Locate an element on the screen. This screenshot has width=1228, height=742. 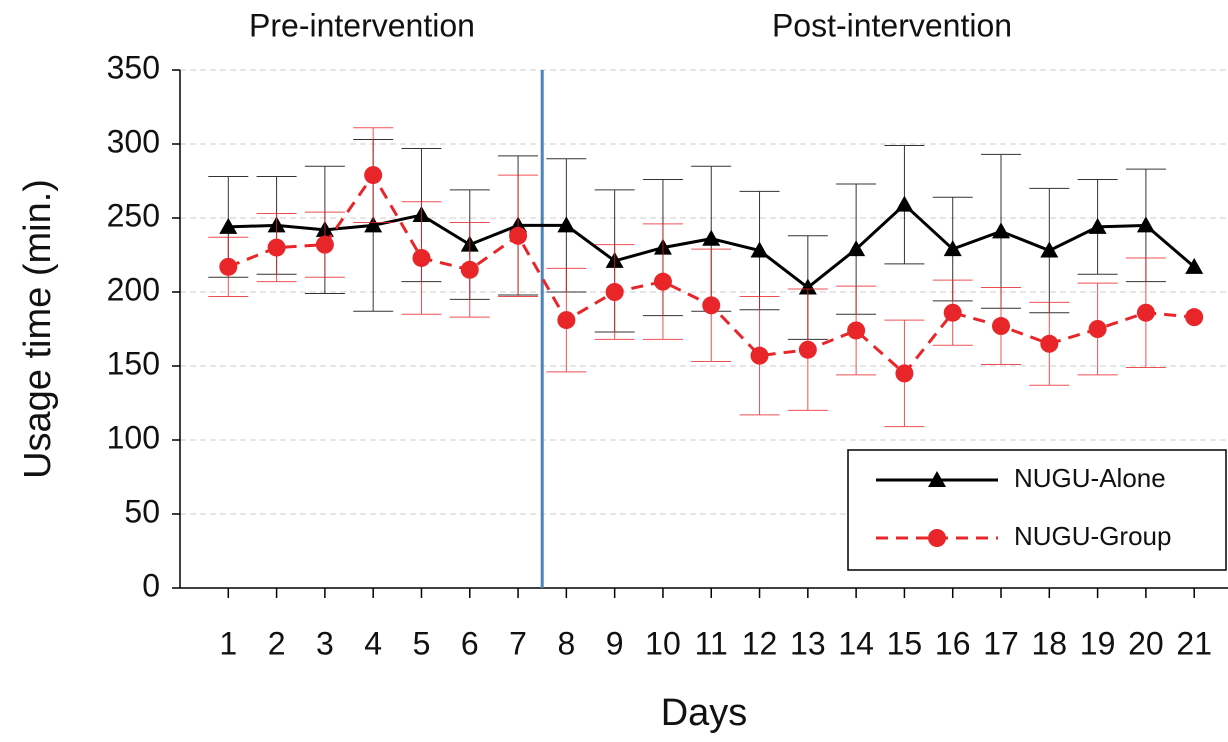
x-tick-label: 5 is located at coordinates (422, 643).